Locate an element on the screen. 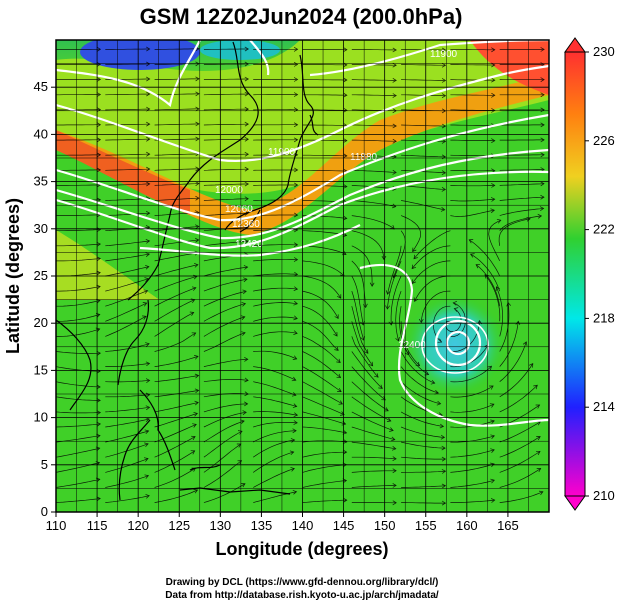 The image size is (619, 605). chart-title: GSM 12Z02Jun2024 (200.0hPa) is located at coordinates (301, 16).